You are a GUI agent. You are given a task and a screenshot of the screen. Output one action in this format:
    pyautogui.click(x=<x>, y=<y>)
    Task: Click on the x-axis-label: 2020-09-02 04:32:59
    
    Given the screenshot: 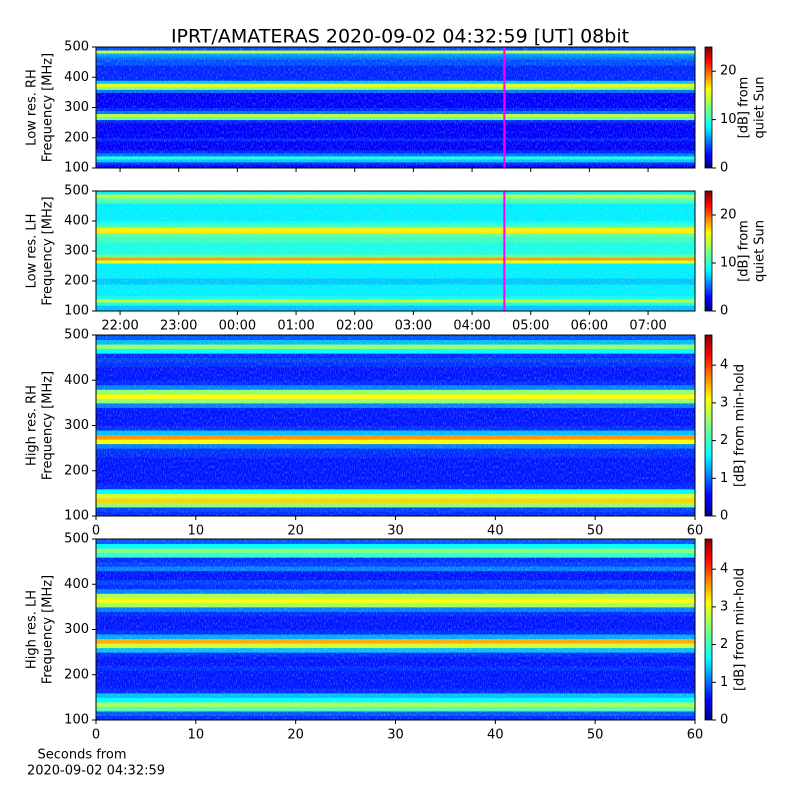 What is the action you would take?
    pyautogui.click(x=96, y=771)
    